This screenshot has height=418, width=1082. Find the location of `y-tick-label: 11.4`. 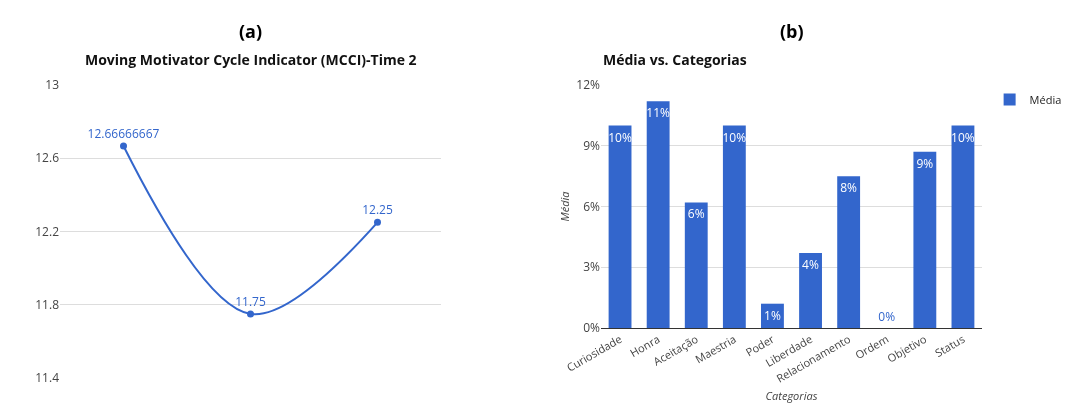

y-tick-label: 11.4 is located at coordinates (47, 378).